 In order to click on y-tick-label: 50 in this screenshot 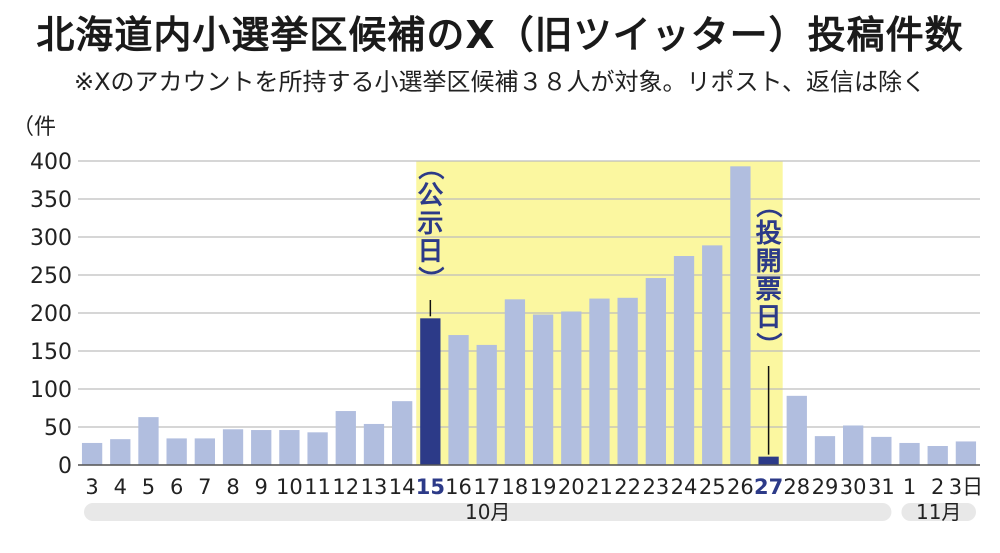, I will do `click(58, 428)`.